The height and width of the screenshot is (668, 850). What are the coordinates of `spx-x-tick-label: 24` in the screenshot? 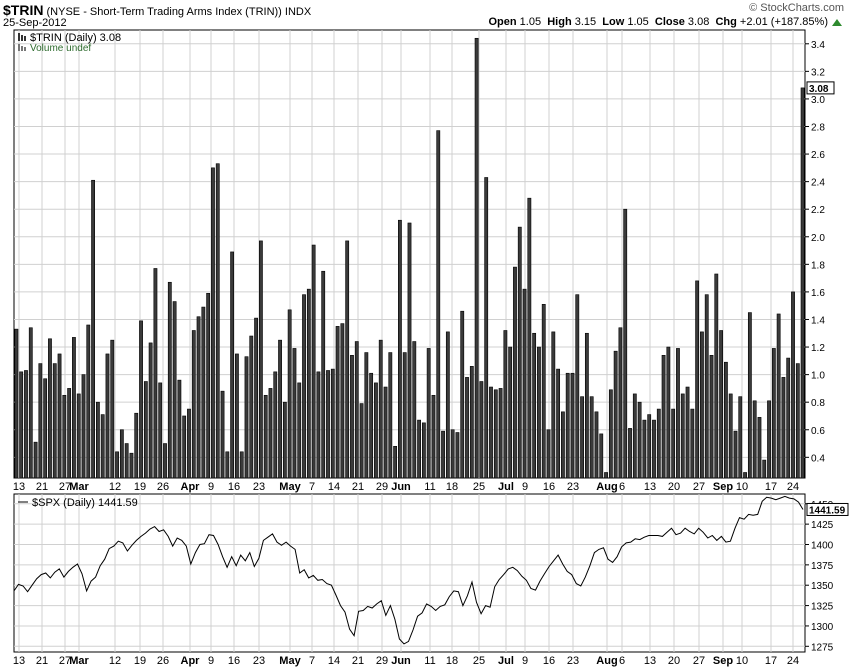 It's located at (793, 661).